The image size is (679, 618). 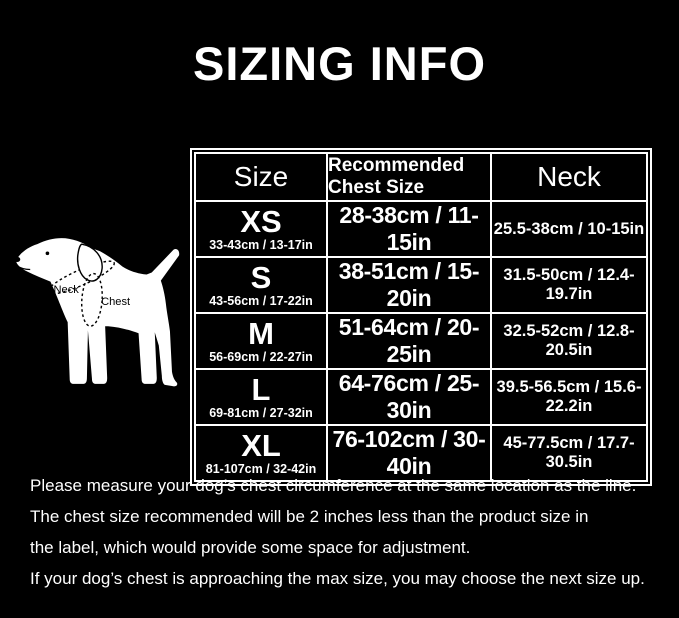 I want to click on dog-illustration: Neck Chest, so click(x=96, y=312).